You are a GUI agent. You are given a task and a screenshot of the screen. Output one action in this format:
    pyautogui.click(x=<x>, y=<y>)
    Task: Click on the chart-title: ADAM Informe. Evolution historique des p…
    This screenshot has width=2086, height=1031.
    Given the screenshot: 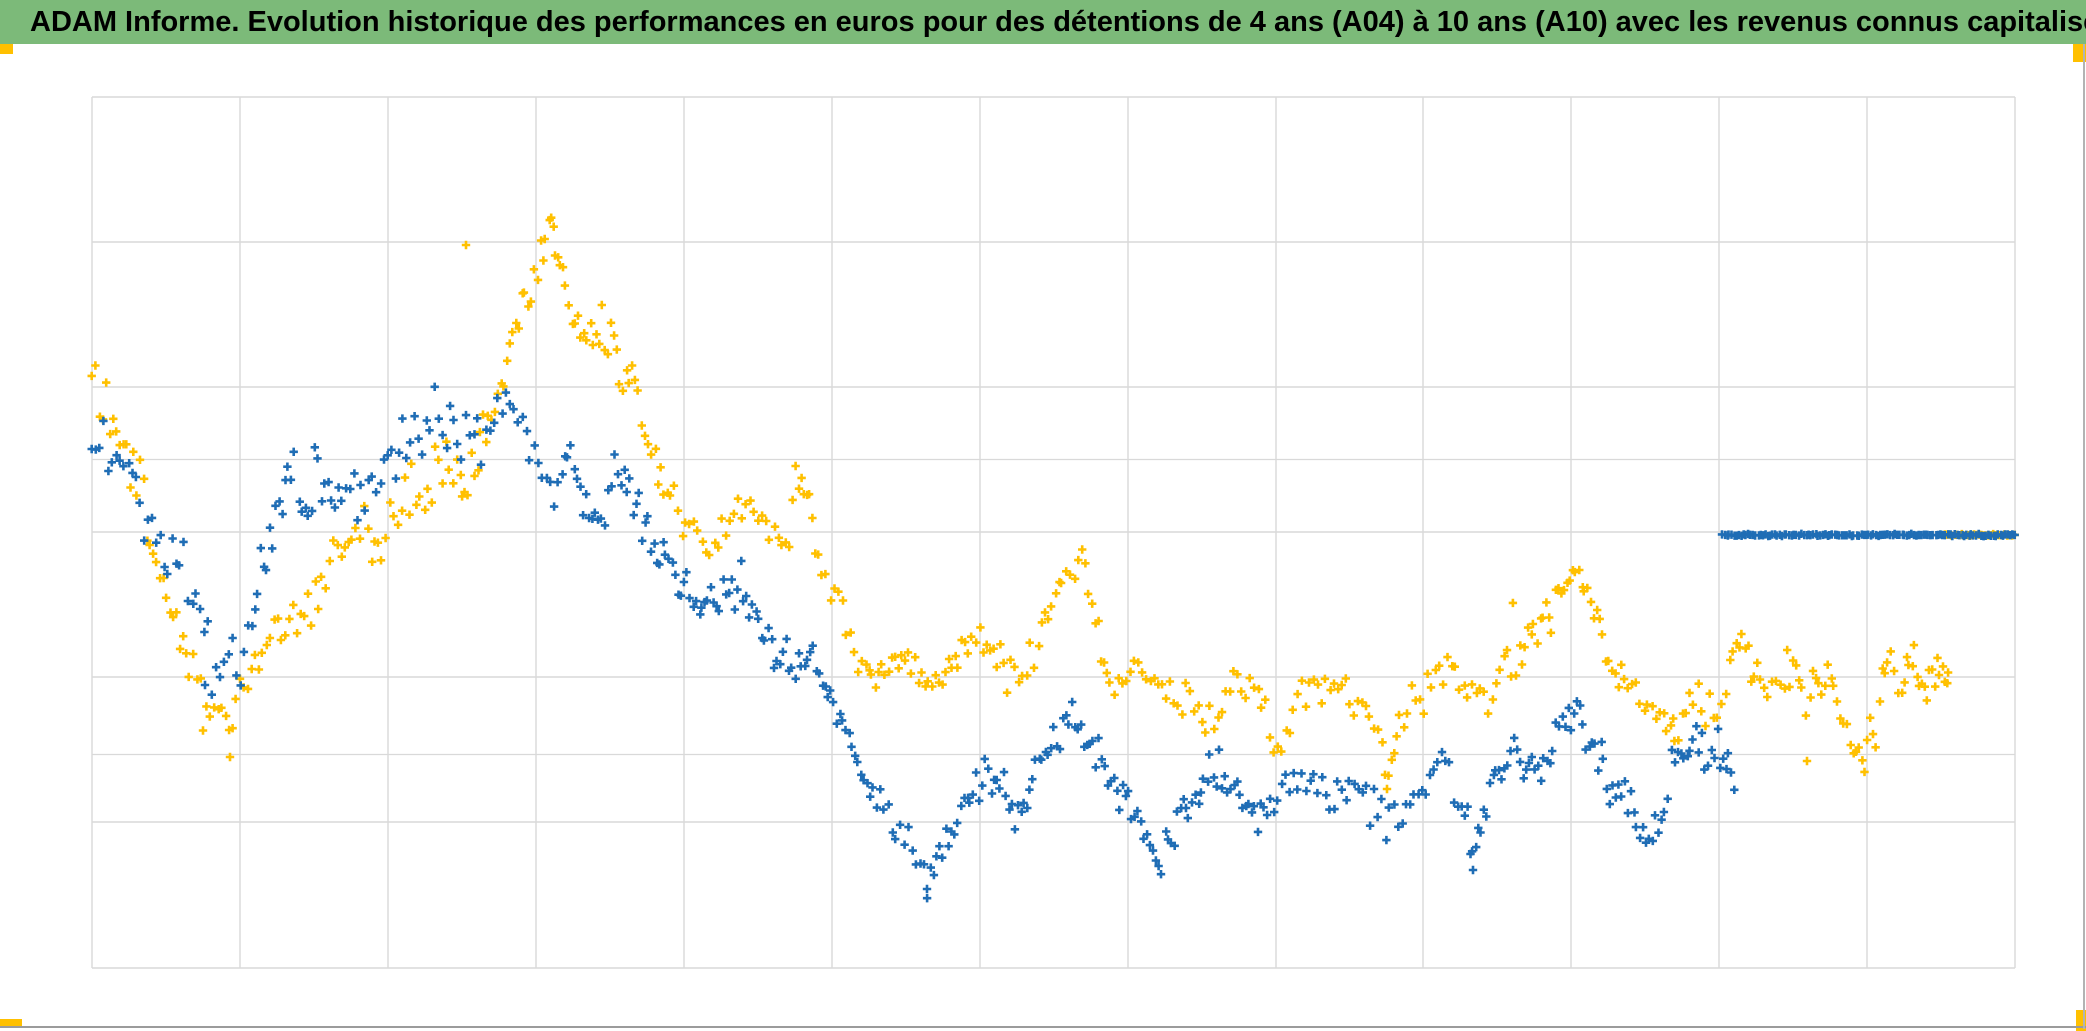 What is the action you would take?
    pyautogui.click(x=1058, y=21)
    